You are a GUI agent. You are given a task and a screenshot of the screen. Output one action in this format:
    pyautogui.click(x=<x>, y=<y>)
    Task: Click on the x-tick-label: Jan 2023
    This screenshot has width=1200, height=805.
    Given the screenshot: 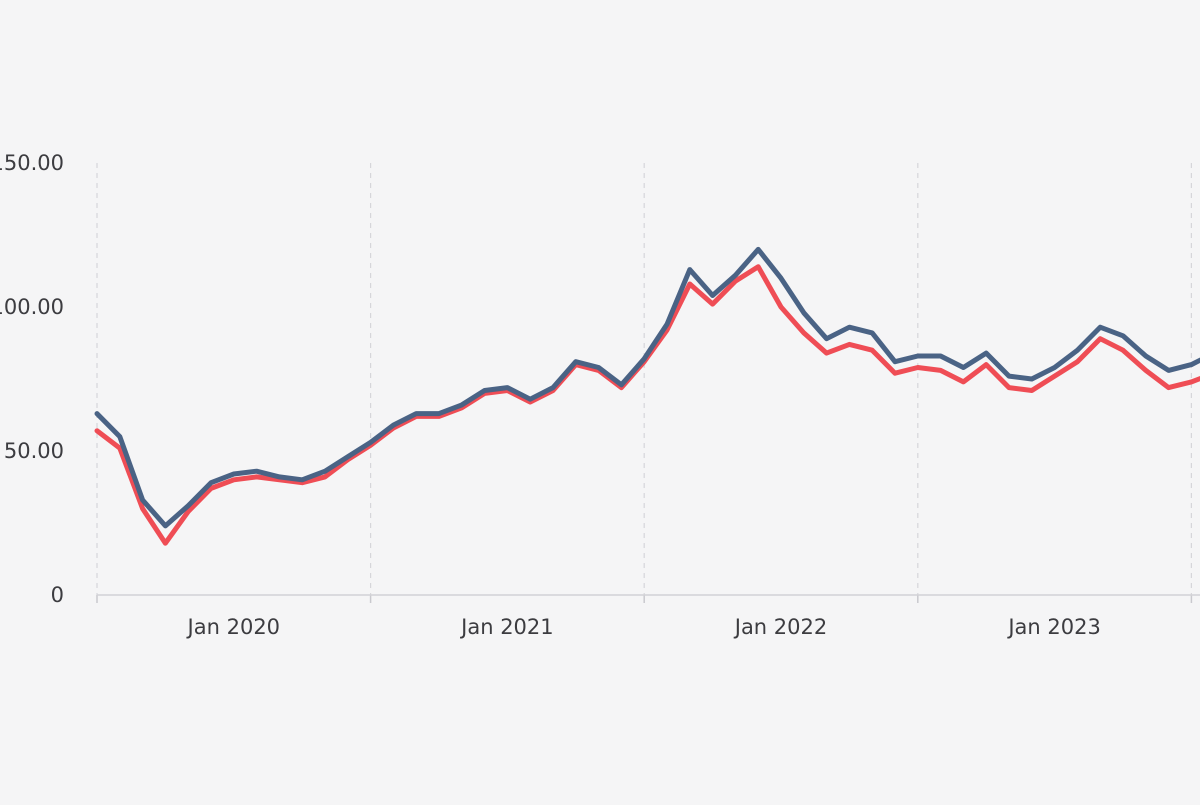 What is the action you would take?
    pyautogui.click(x=1053, y=627)
    